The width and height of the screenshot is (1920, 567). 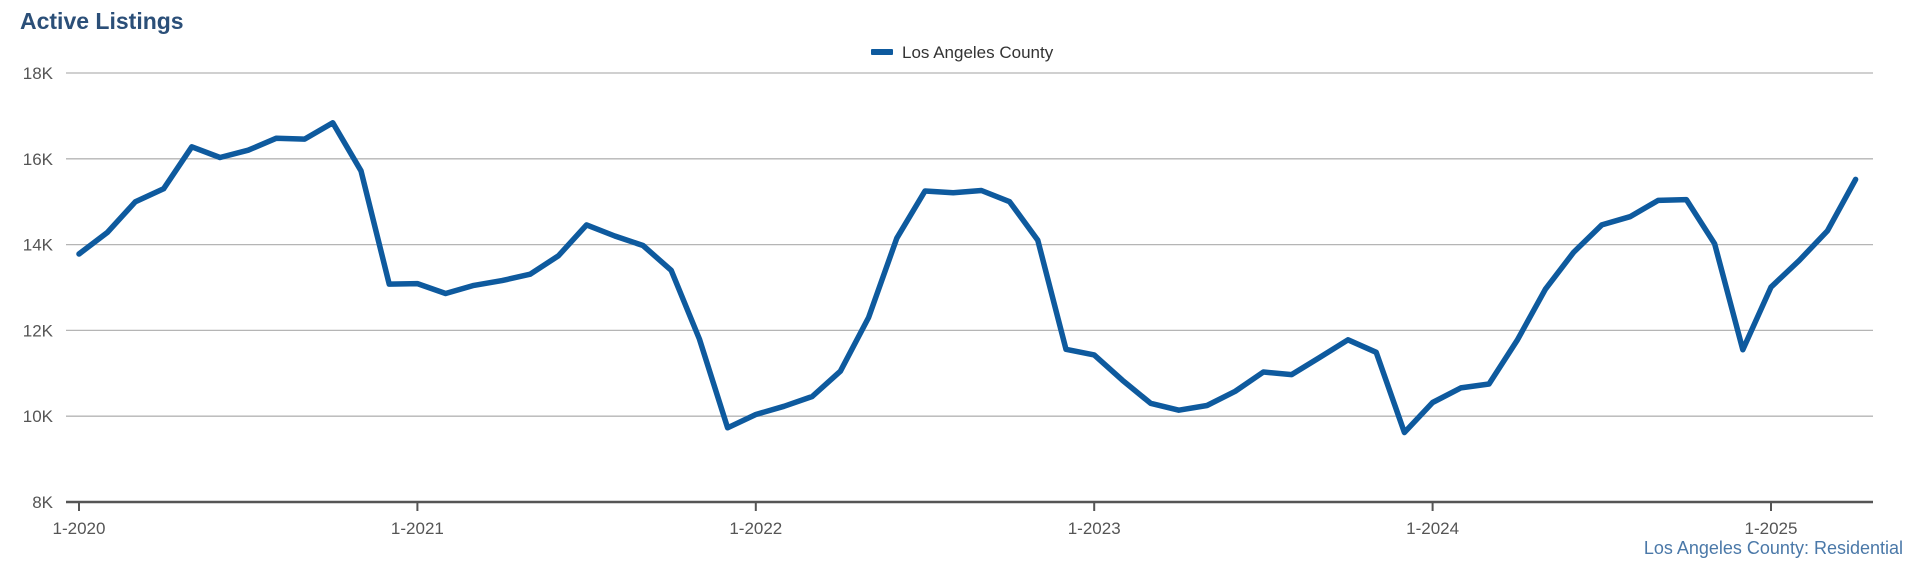 I want to click on y-tick-label: 8K, so click(x=42, y=502).